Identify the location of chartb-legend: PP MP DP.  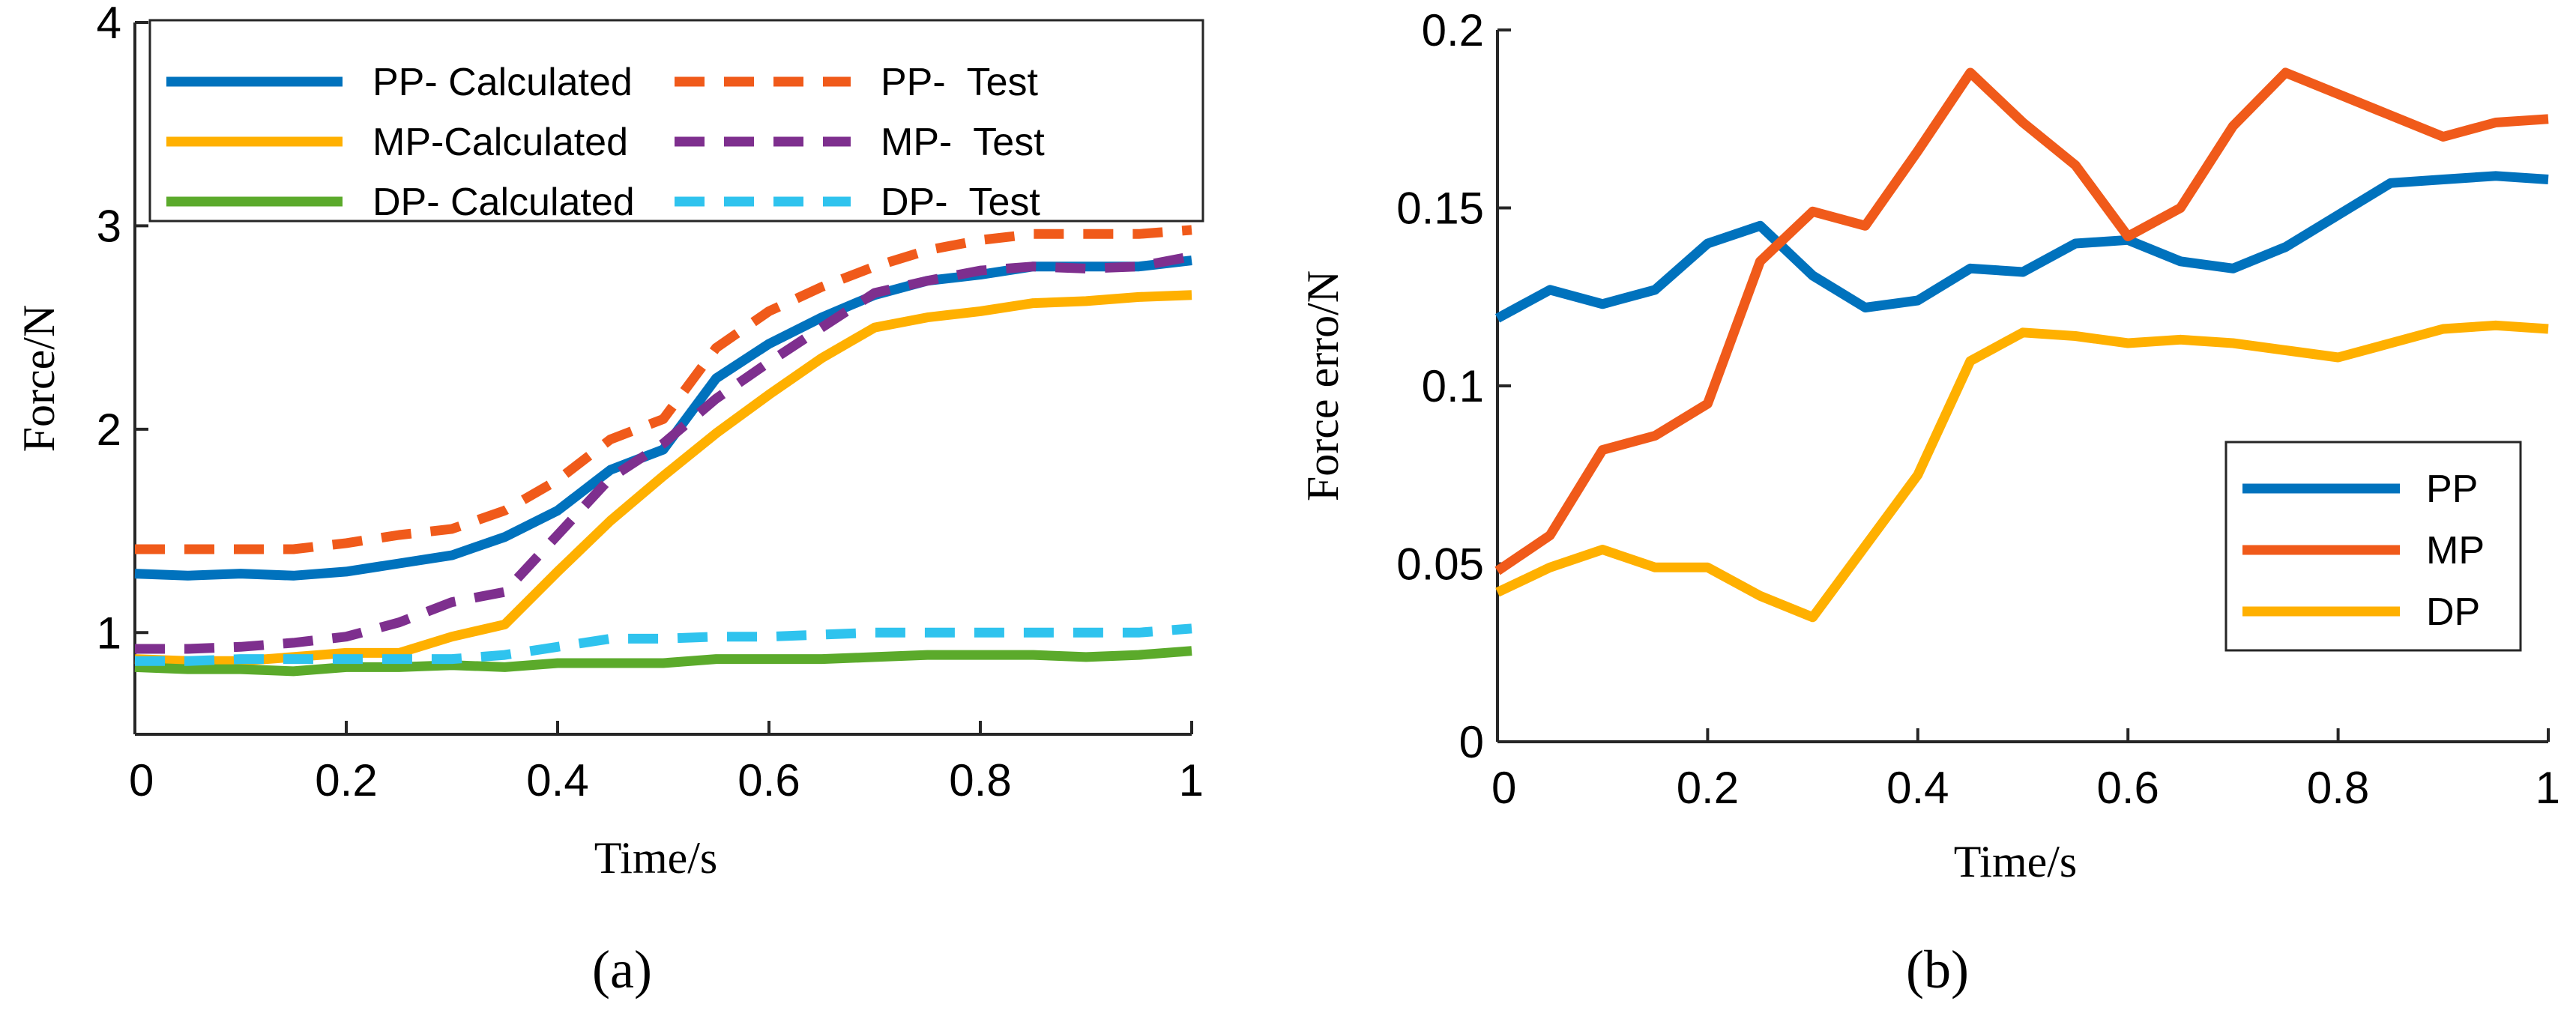
(2373, 546).